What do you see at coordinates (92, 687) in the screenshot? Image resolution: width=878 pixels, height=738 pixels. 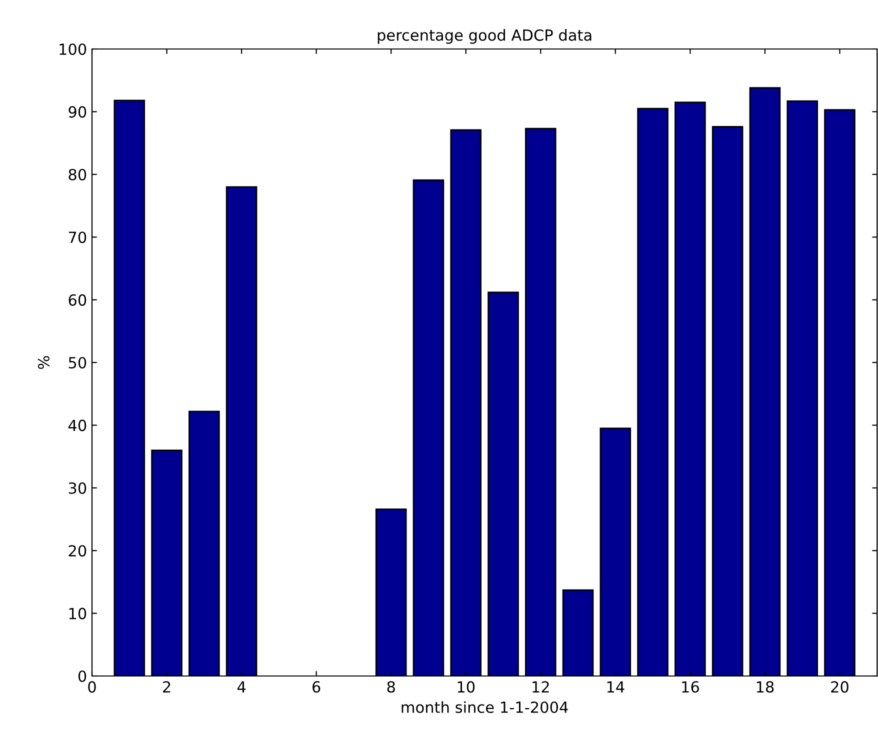 I see `x-tick-label: 0` at bounding box center [92, 687].